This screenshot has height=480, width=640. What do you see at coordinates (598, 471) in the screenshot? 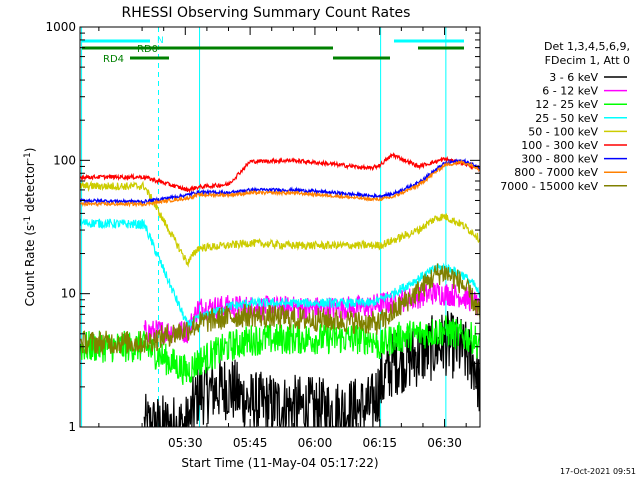
I see `footer-date: 17-Oct-2021 09:51` at bounding box center [598, 471].